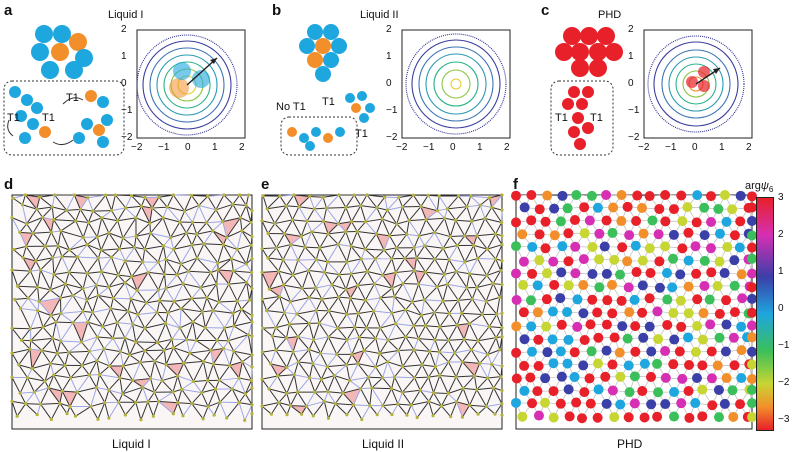 This screenshot has width=800, height=452. What do you see at coordinates (379, 15) in the screenshot?
I see `panel-b-title: Liquid II` at bounding box center [379, 15].